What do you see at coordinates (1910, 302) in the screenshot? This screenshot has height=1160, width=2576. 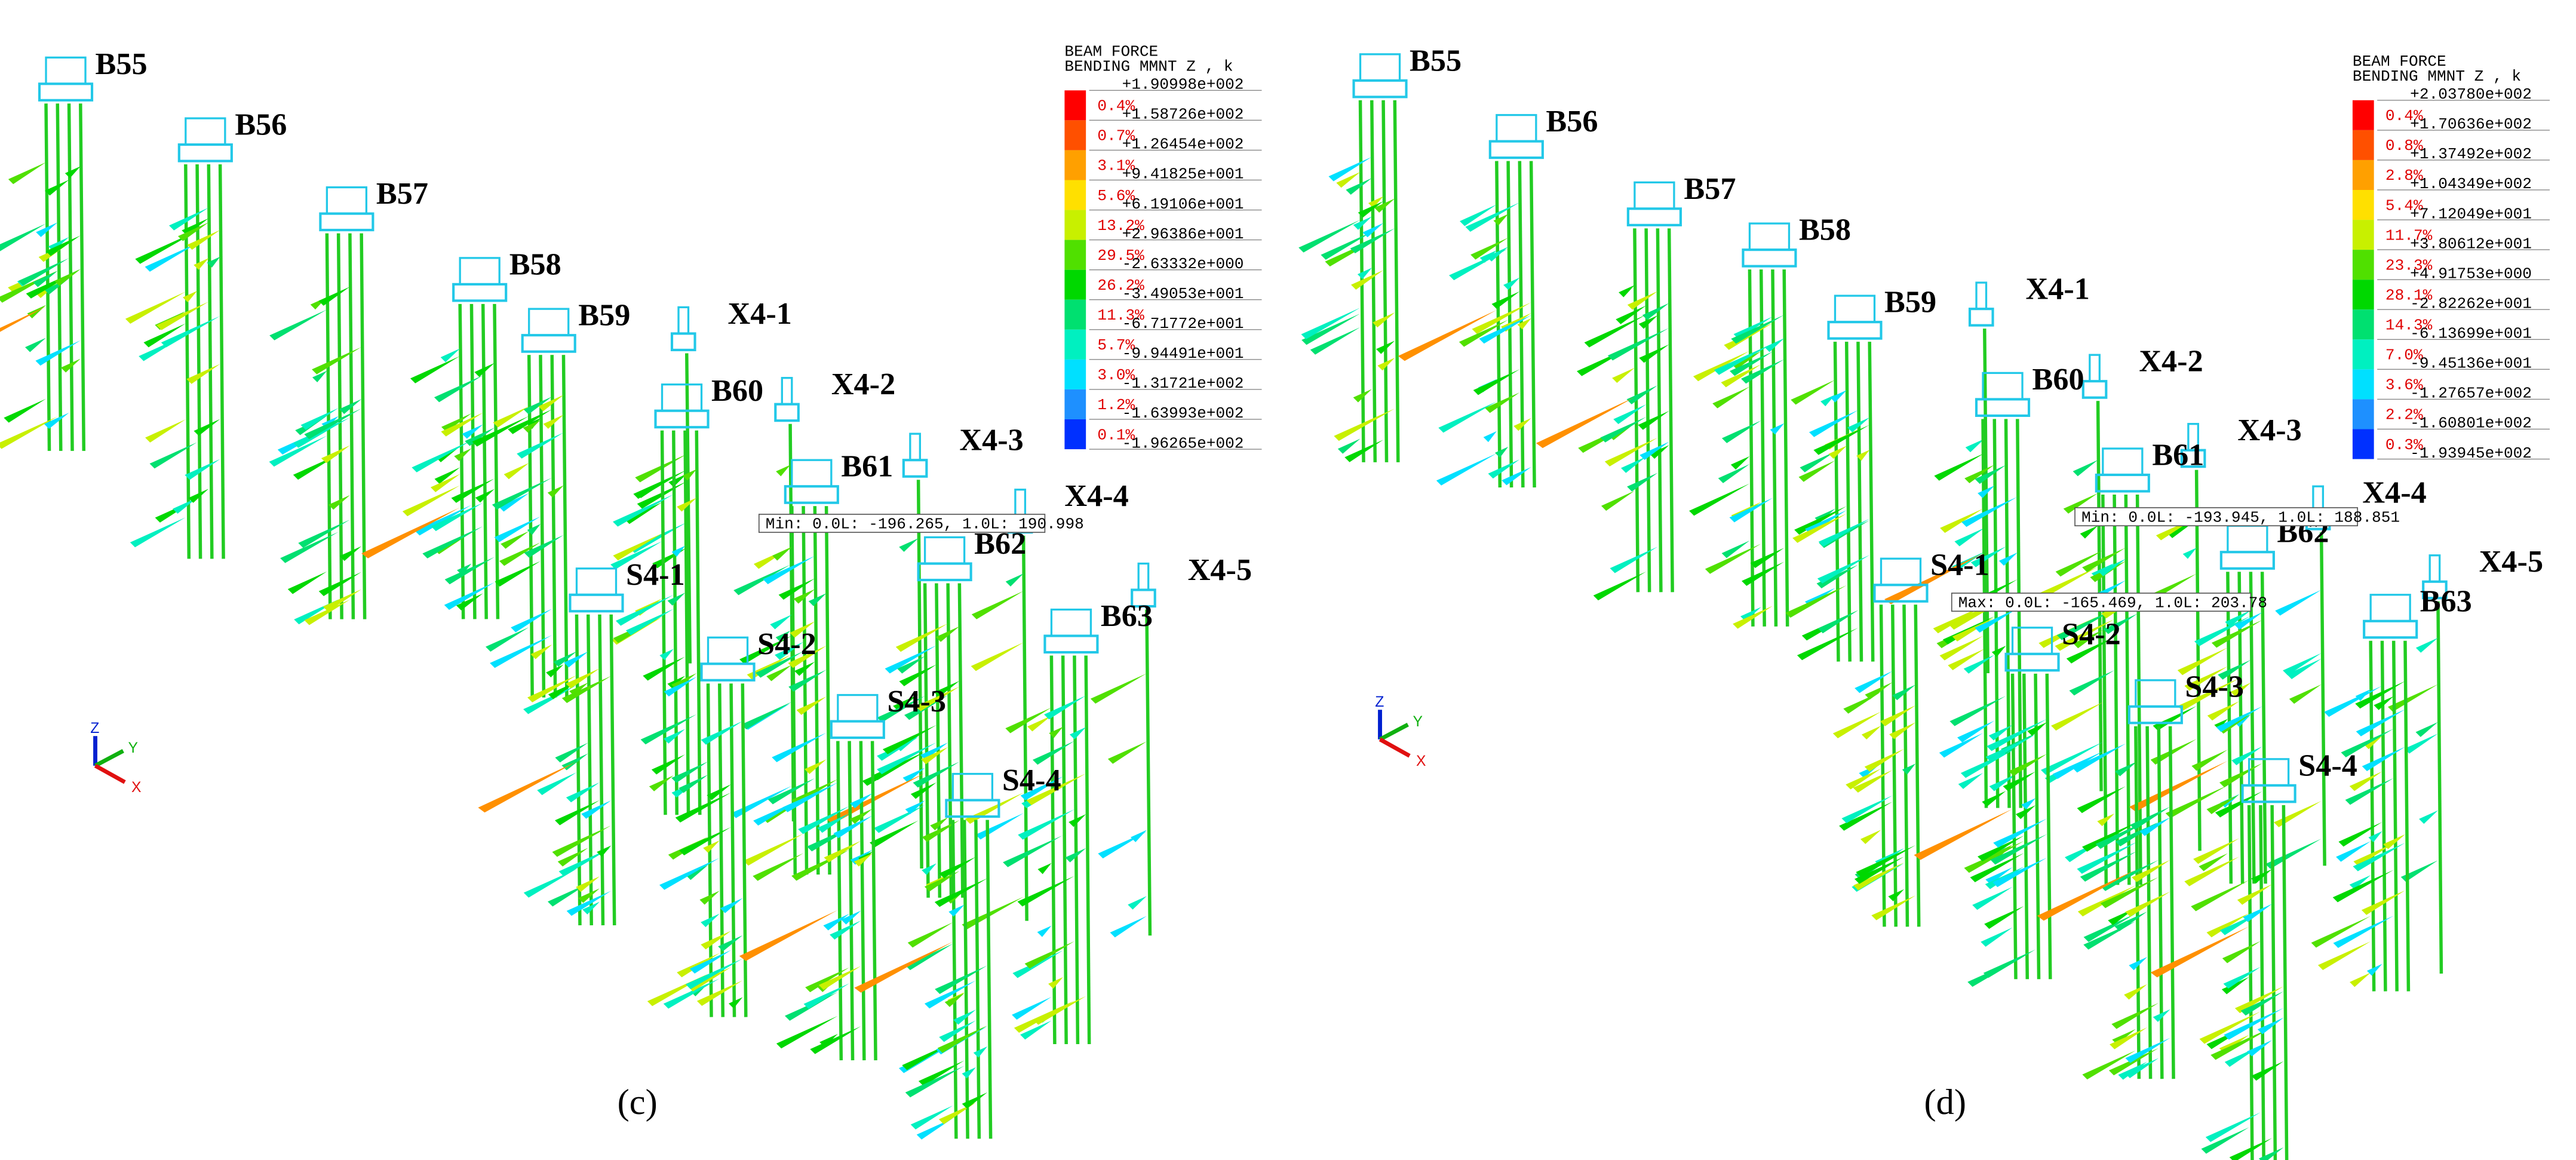 I see `pier-label: B59` at bounding box center [1910, 302].